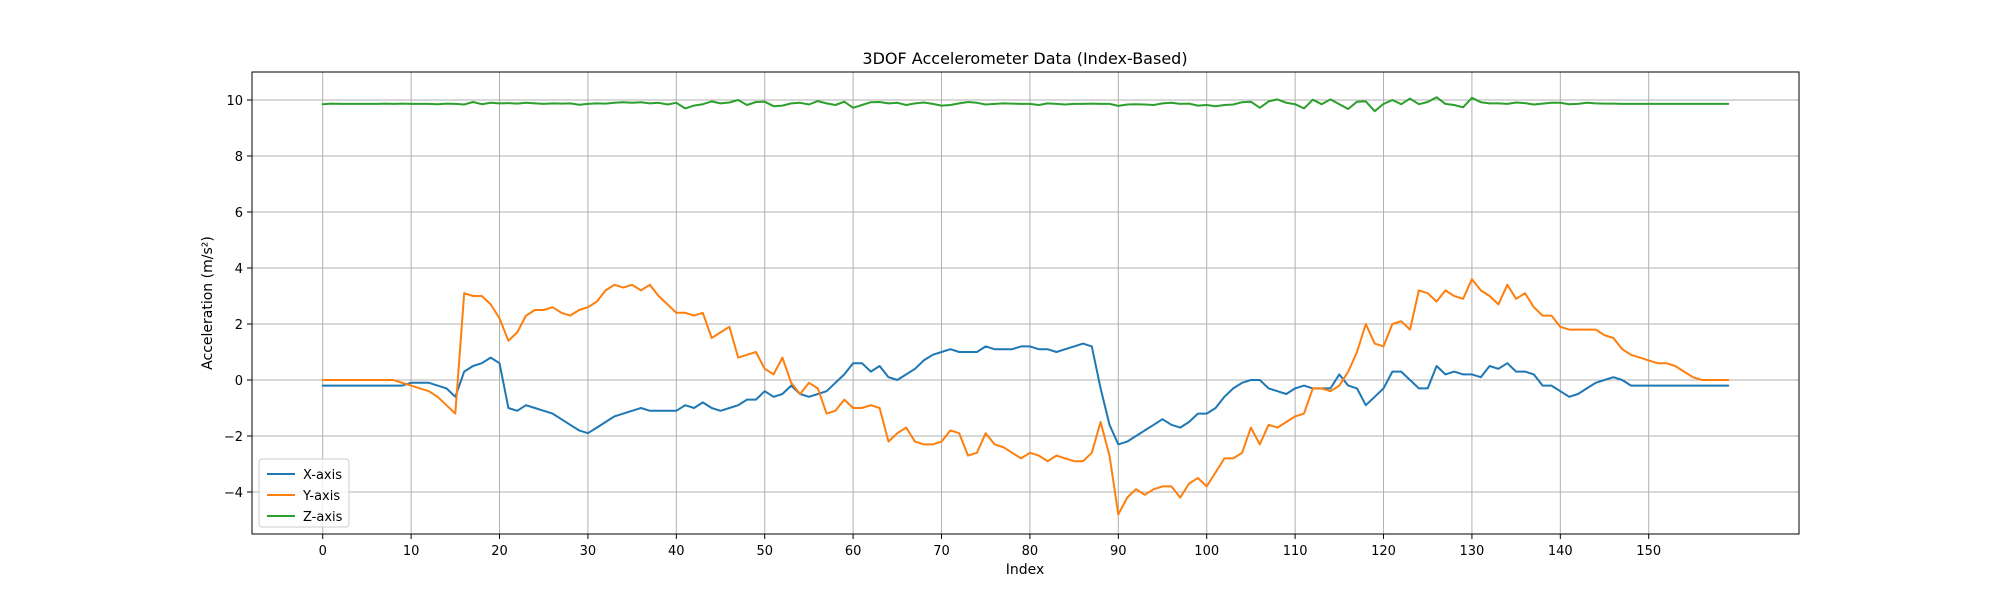 The height and width of the screenshot is (600, 2000). Describe the element at coordinates (1025, 104) in the screenshot. I see `series-line-z-axis` at that location.